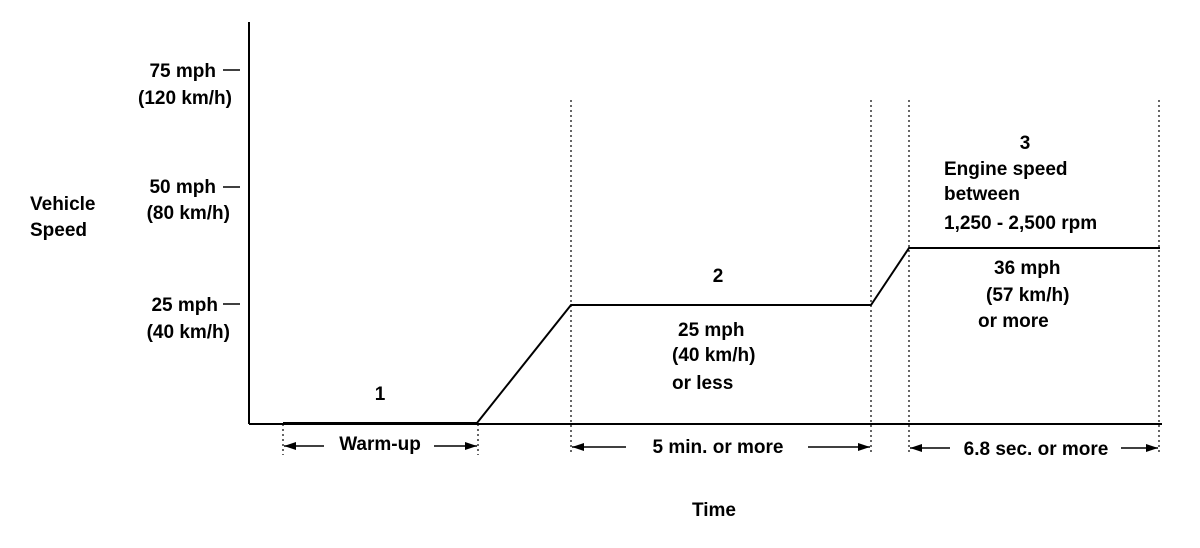 This screenshot has height=548, width=1200. I want to click on phase-3-number: 3, so click(1025, 143).